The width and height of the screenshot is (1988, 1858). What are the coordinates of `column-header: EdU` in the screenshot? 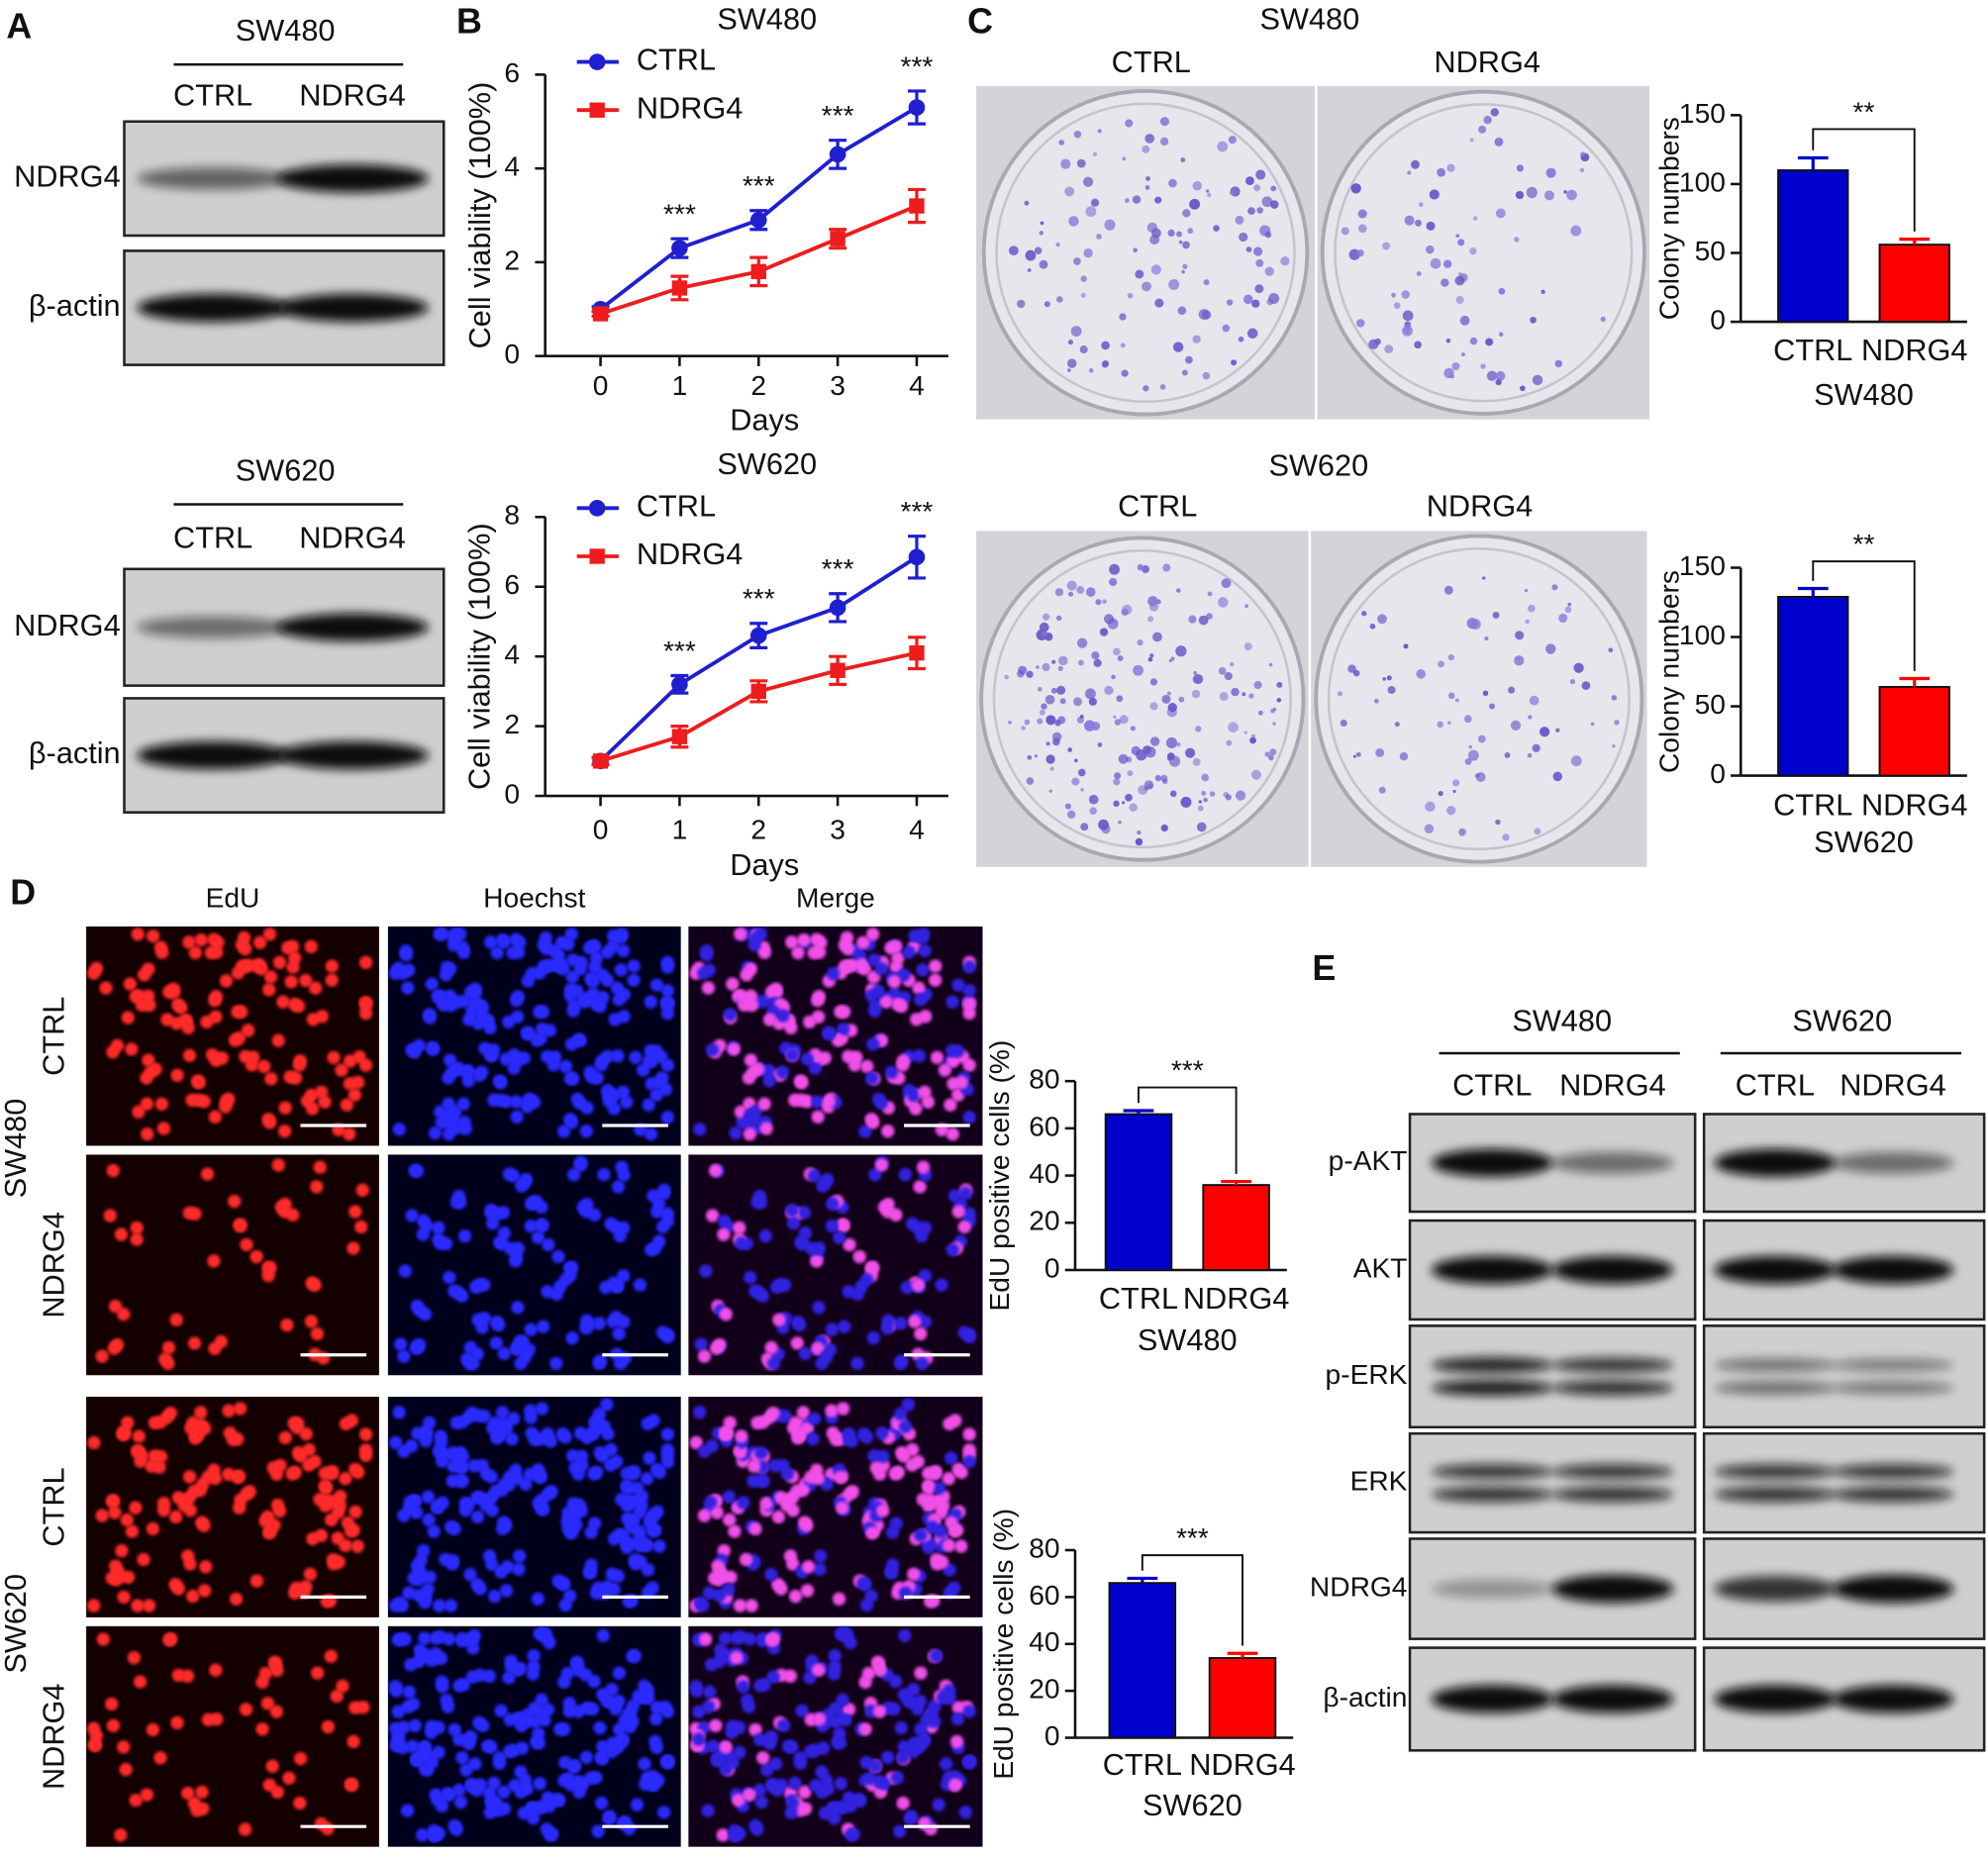 It's located at (233, 897).